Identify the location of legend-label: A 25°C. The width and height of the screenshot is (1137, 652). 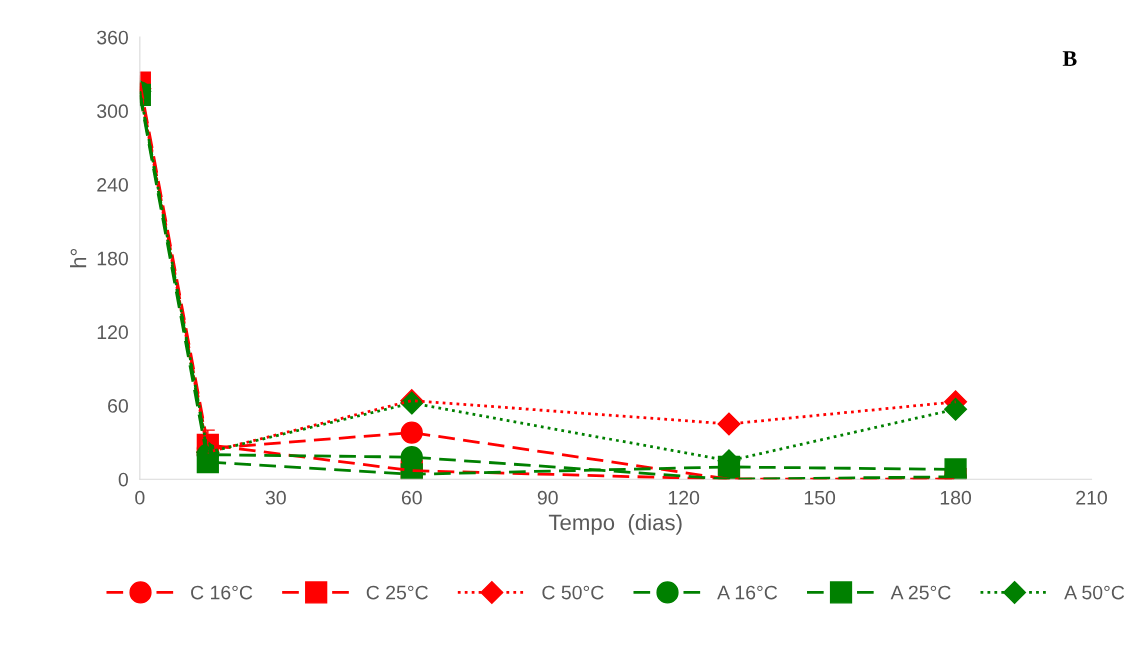
(920, 592).